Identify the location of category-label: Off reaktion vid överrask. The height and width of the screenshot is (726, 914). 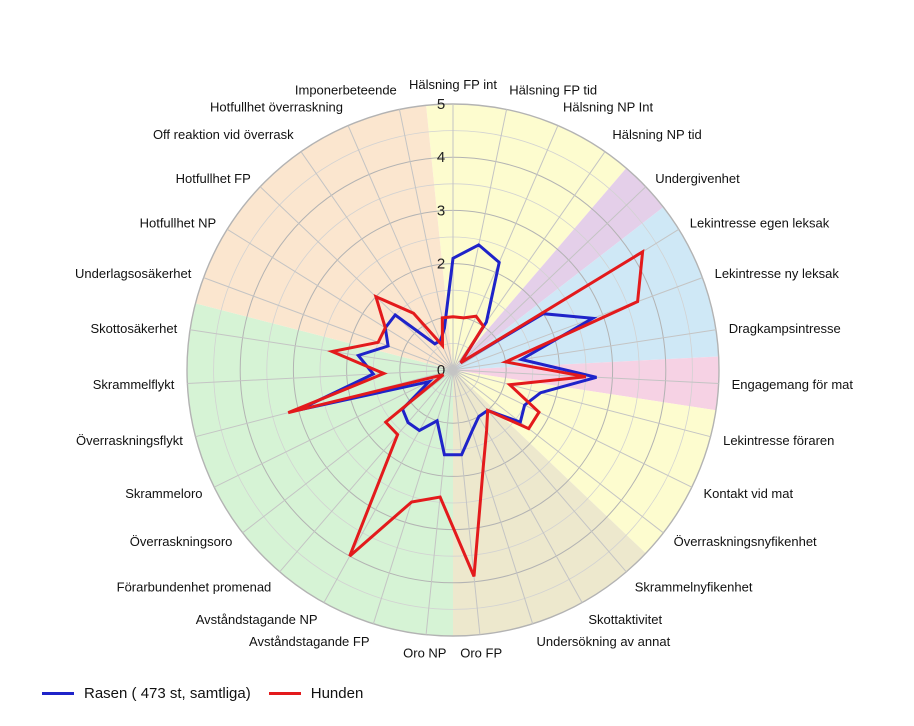
(223, 134).